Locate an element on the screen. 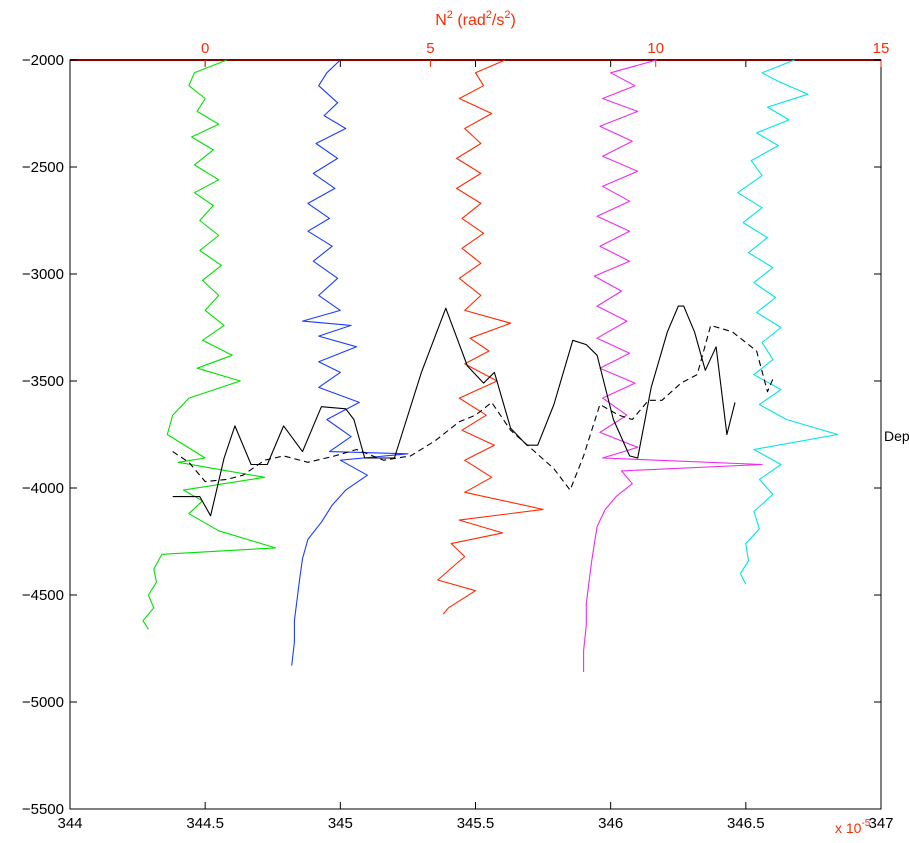 This screenshot has width=909, height=843. top-tick-label: 0 is located at coordinates (205, 48).